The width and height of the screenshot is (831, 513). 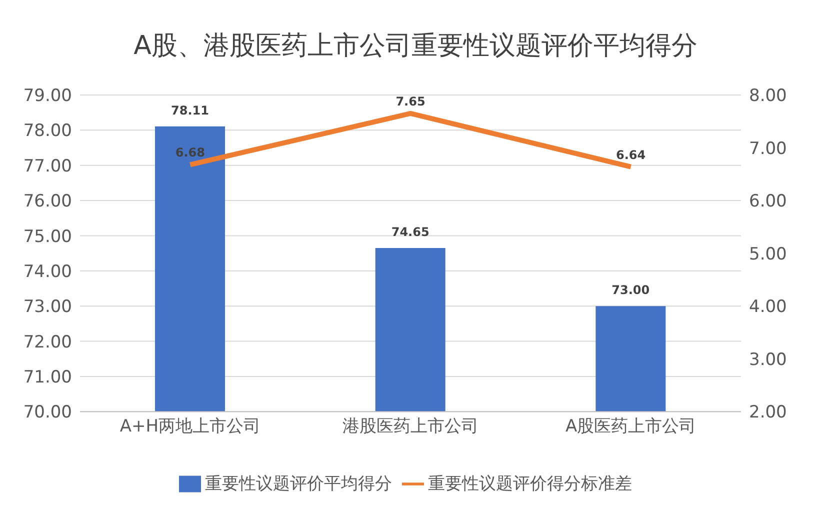 What do you see at coordinates (47, 96) in the screenshot?
I see `y-tick-label: 79.00` at bounding box center [47, 96].